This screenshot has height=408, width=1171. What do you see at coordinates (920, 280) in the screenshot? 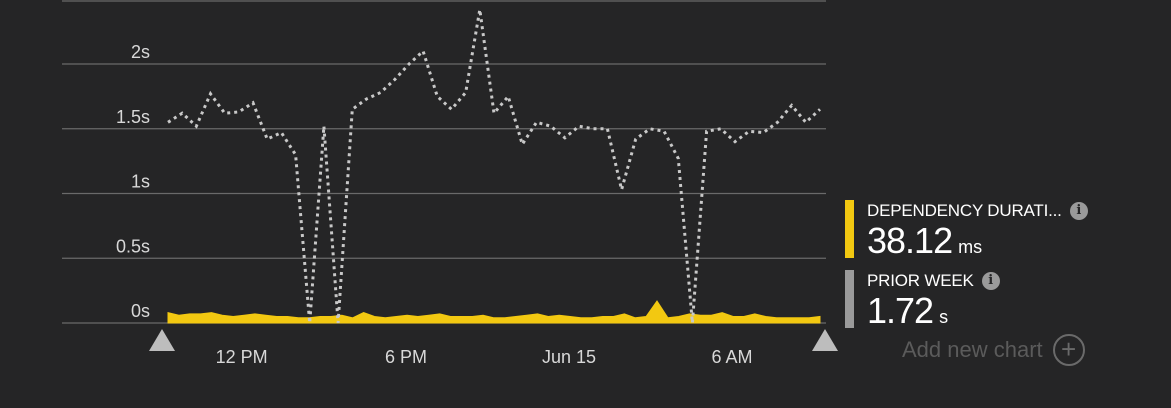
I see `legend-label: PRIOR WEEK` at bounding box center [920, 280].